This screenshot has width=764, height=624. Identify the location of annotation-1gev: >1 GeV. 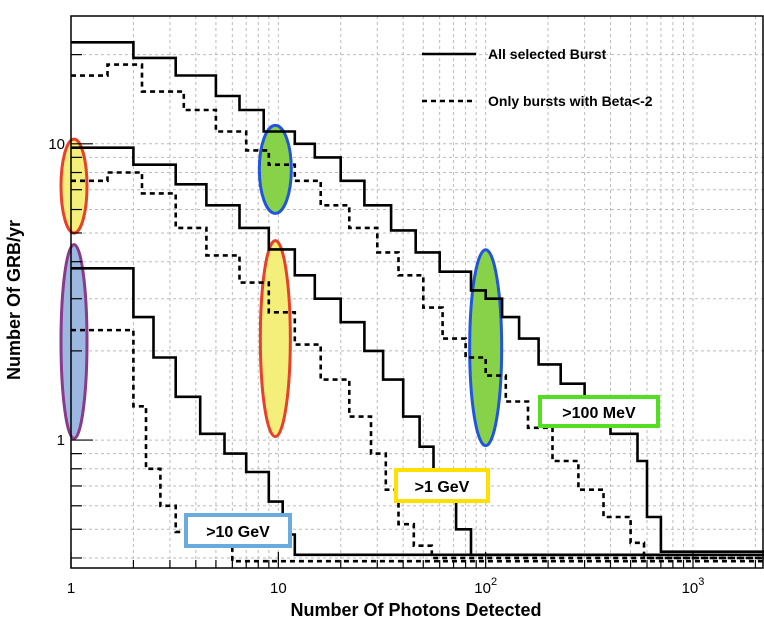
(442, 485).